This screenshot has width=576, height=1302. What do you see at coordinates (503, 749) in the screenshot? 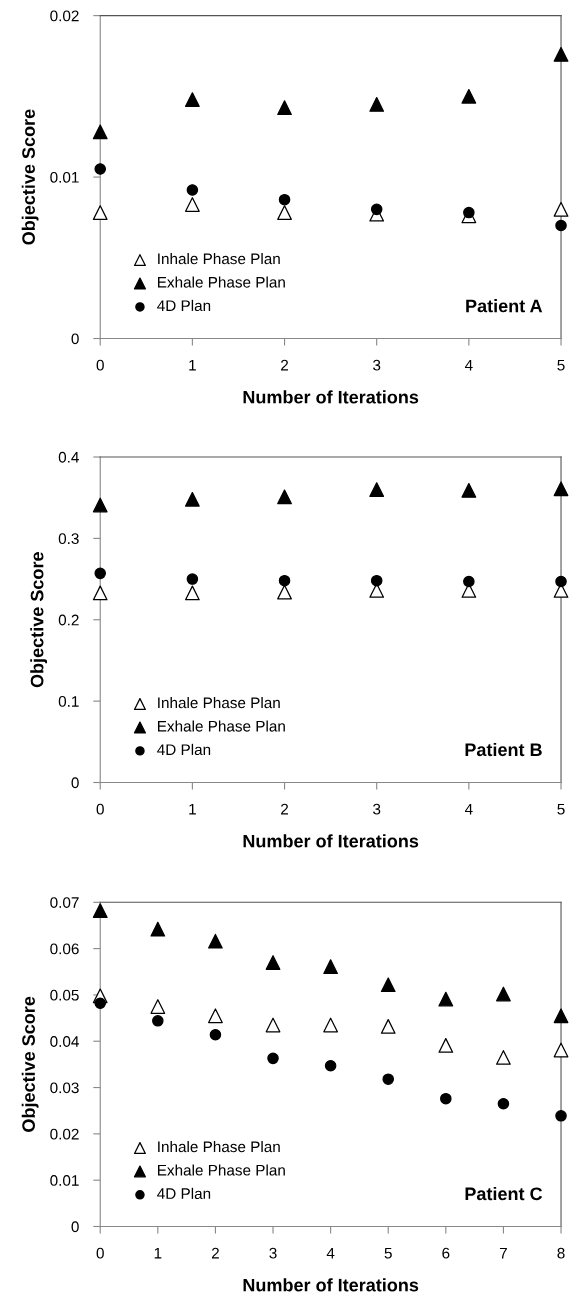
I see `annotation: Patient B` at bounding box center [503, 749].